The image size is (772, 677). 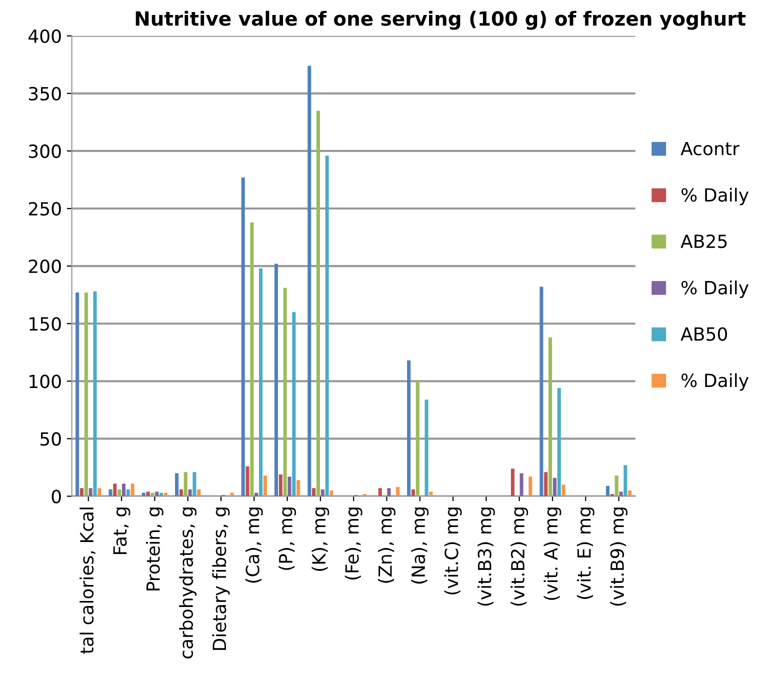 I want to click on x-tick-label: tal calories, Kcal, so click(x=88, y=581).